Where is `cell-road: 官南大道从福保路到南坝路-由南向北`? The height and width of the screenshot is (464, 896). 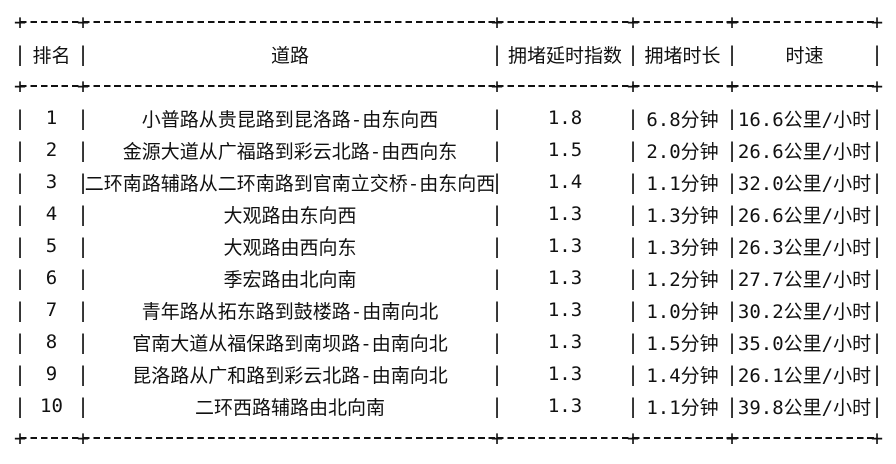
cell-road: 官南大道从福保路到南坝路-由南向北 is located at coordinates (290, 343).